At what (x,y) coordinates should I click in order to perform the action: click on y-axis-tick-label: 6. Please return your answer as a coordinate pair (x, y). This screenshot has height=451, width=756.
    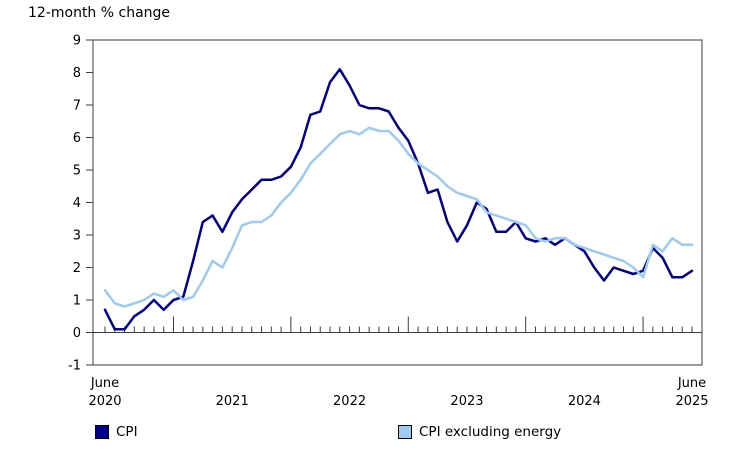
    Looking at the image, I should click on (77, 138).